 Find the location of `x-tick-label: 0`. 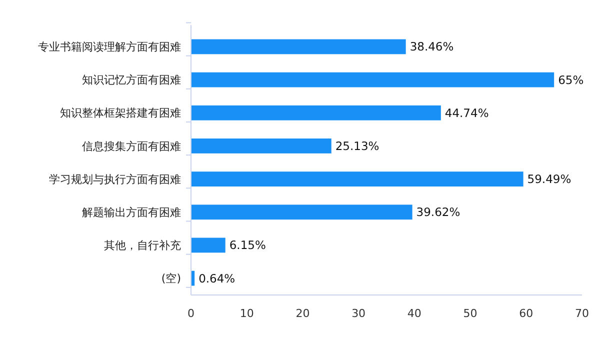

x-tick-label: 0 is located at coordinates (191, 313).